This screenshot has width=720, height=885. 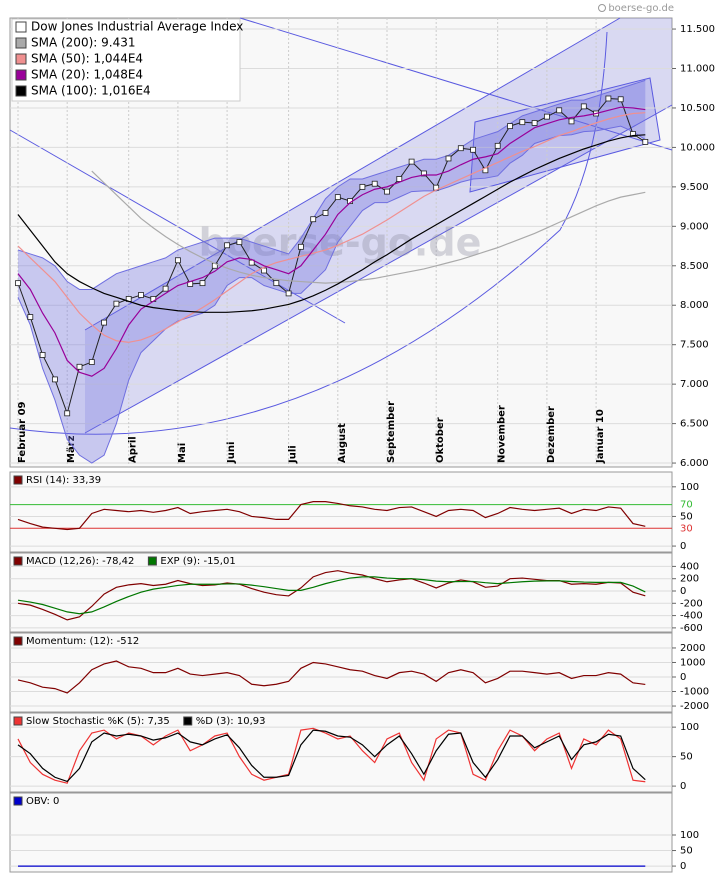 What do you see at coordinates (91, 91) in the screenshot?
I see `legend-label: SMA (100): 1,016E4` at bounding box center [91, 91].